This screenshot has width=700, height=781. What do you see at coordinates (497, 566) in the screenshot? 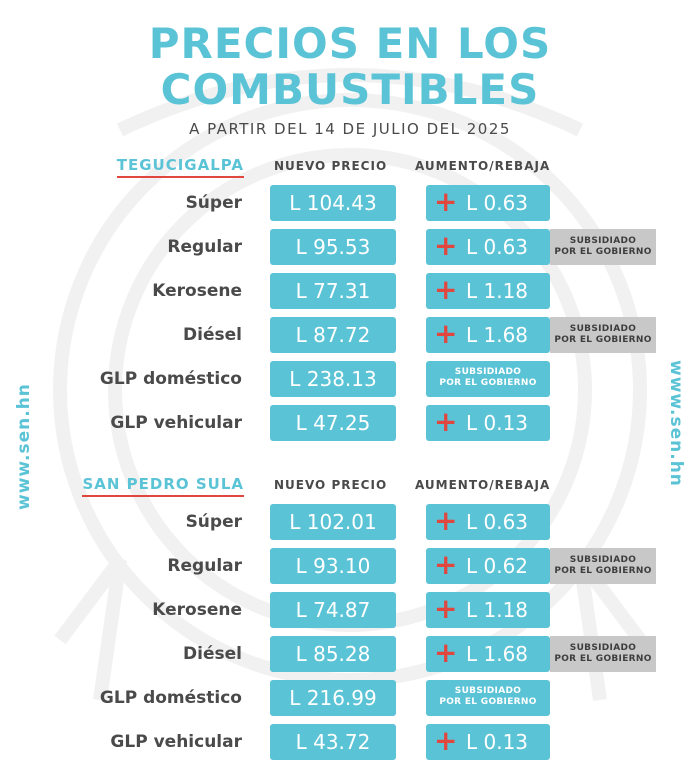
I see `change-value: L 0.62` at bounding box center [497, 566].